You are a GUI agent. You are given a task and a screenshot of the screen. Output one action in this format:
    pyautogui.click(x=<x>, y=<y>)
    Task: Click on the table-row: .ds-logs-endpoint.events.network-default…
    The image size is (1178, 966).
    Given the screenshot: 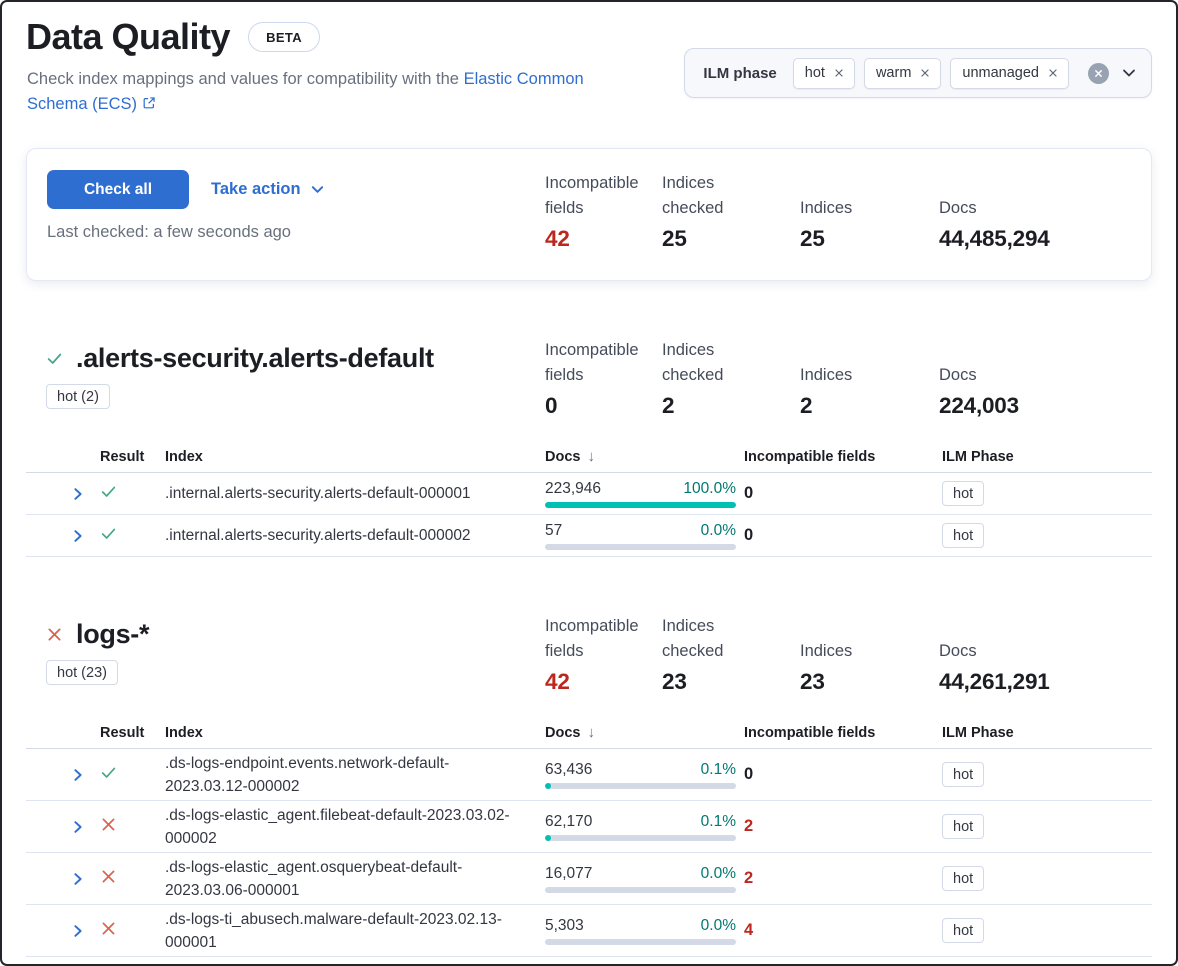 What is the action you would take?
    pyautogui.click(x=589, y=775)
    